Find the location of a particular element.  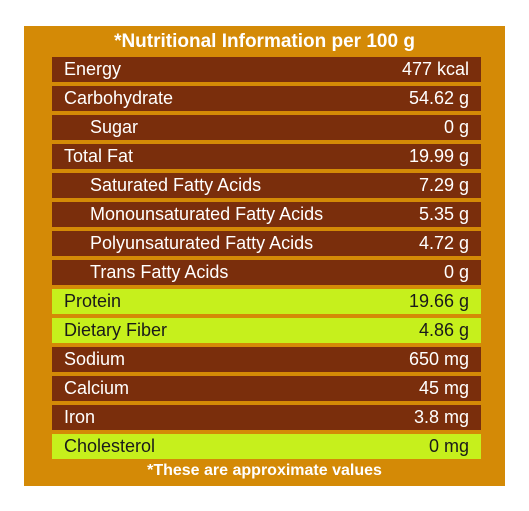

table-row: Iron 3.8 mg is located at coordinates (266, 417).